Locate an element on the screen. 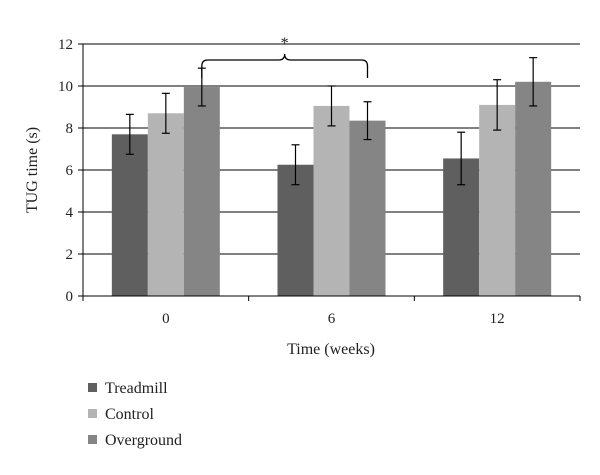  annotations: * is located at coordinates (285, 56).